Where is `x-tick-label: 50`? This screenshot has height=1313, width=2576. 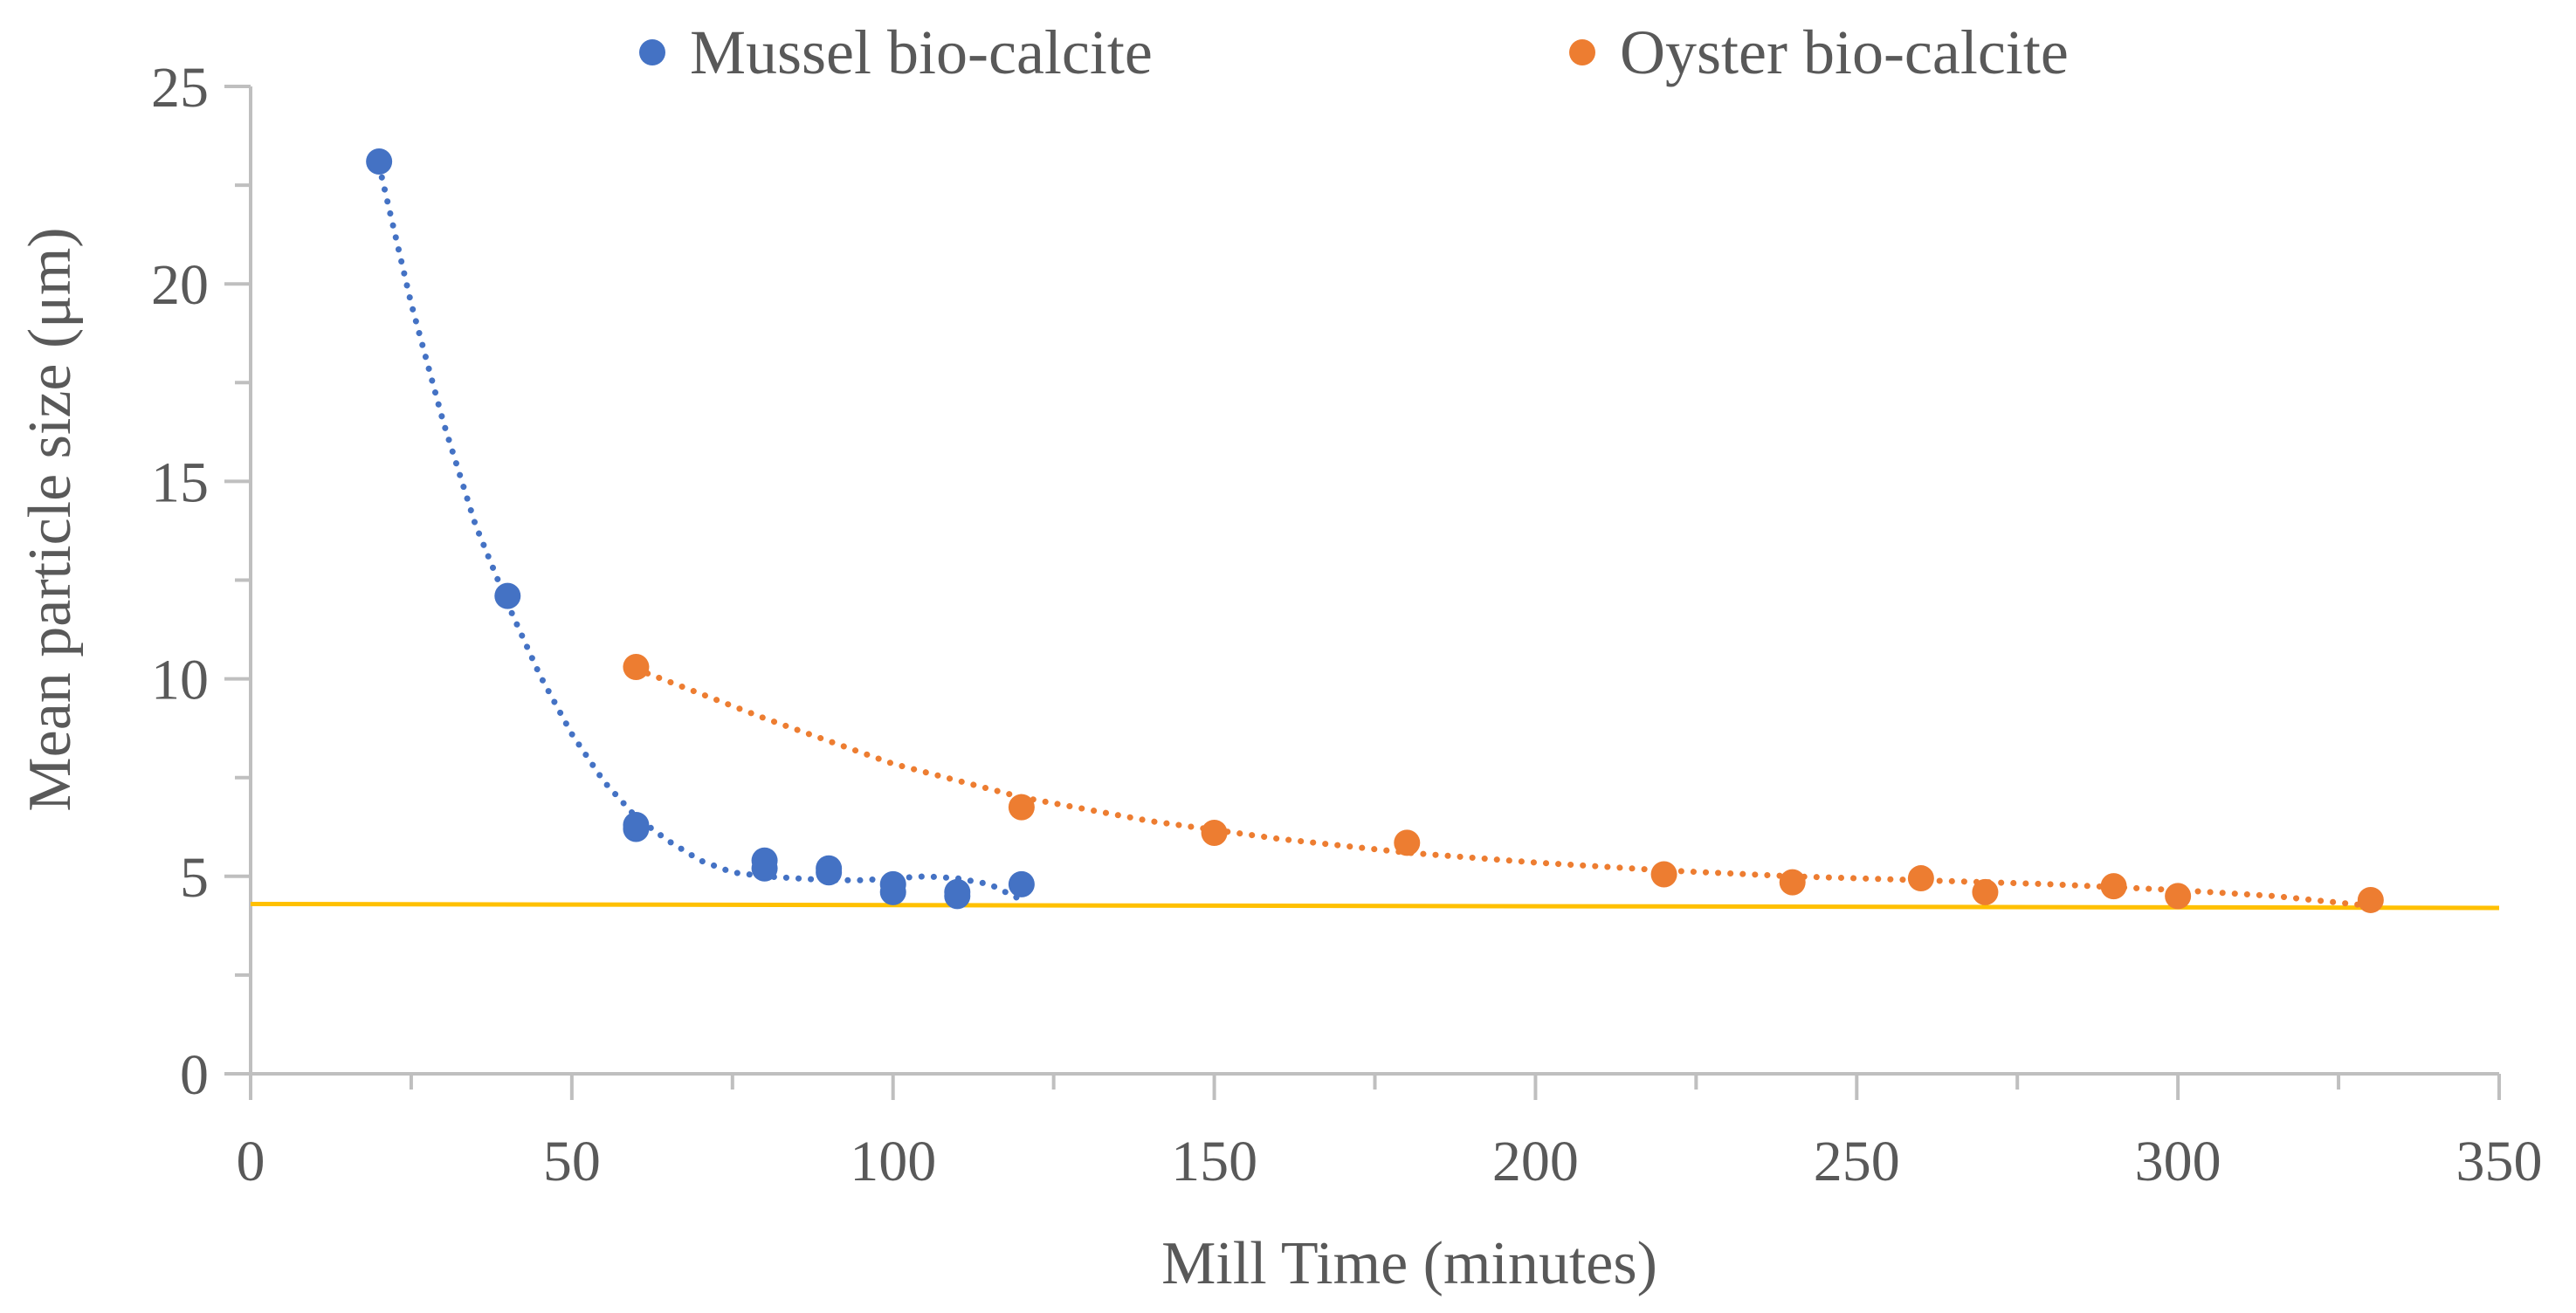 x-tick-label: 50 is located at coordinates (572, 1162).